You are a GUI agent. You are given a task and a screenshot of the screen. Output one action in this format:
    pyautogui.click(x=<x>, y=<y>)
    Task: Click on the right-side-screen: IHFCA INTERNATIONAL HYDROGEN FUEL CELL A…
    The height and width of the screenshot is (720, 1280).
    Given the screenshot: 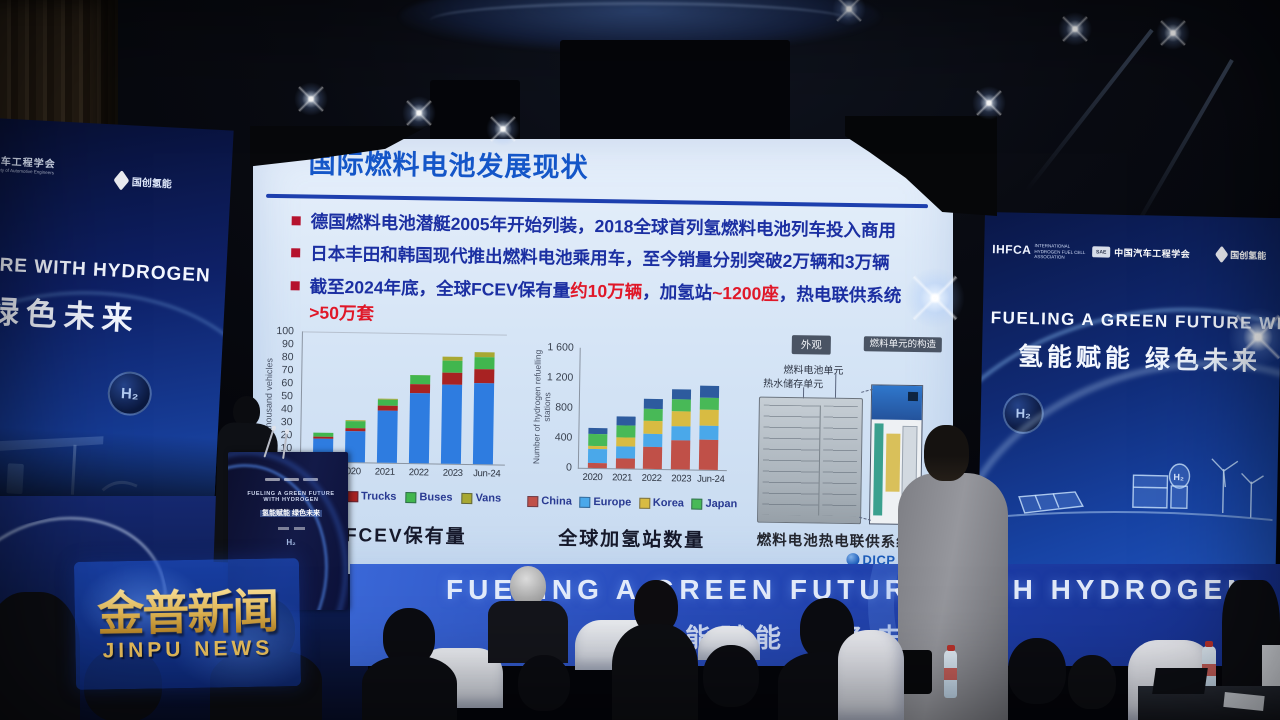 What is the action you would take?
    pyautogui.click(x=1128, y=411)
    